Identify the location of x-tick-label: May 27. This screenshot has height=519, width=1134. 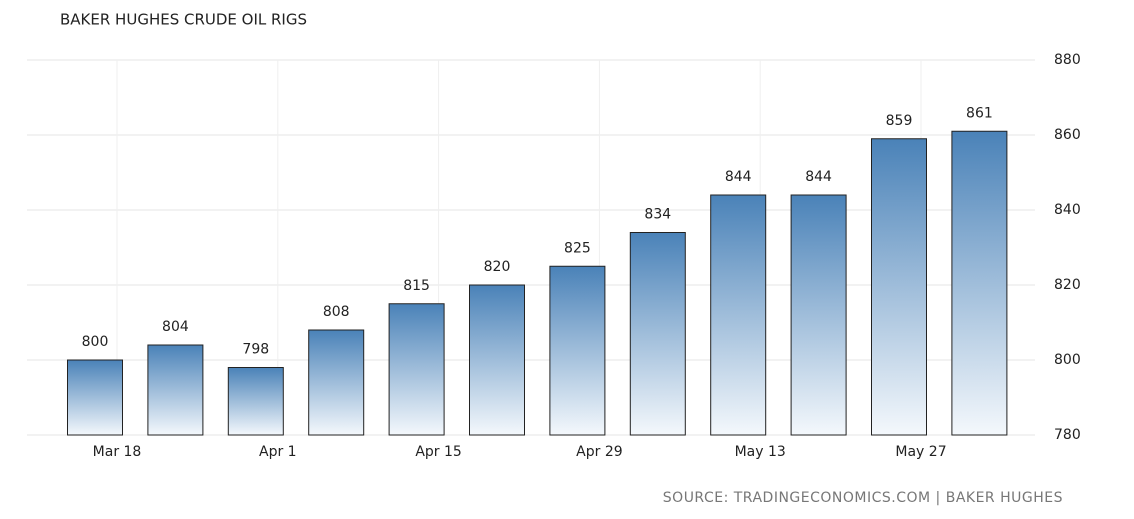
(920, 452).